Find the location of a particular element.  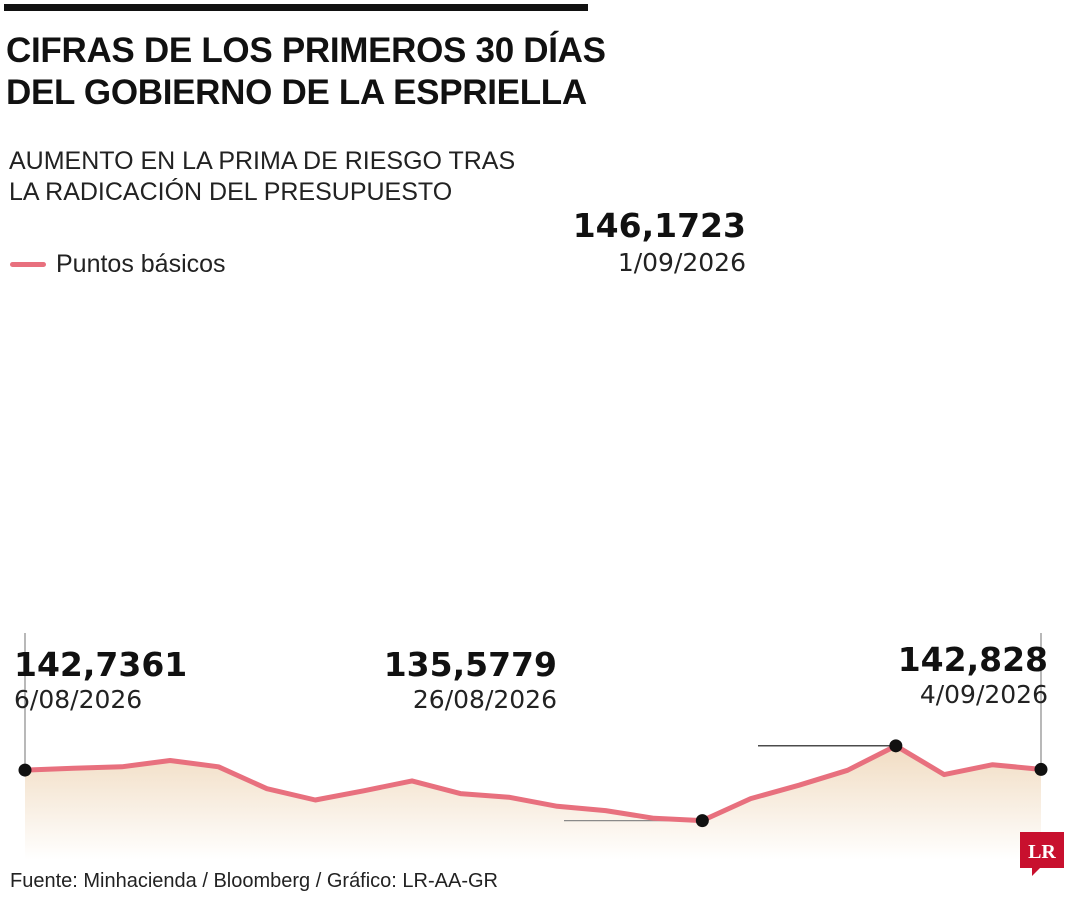

value-label-start: 142,7361 is located at coordinates (100, 664).